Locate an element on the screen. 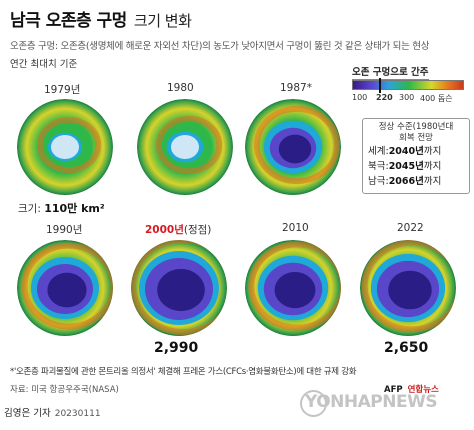 The image size is (474, 430). year-label: 1987* is located at coordinates (296, 88).